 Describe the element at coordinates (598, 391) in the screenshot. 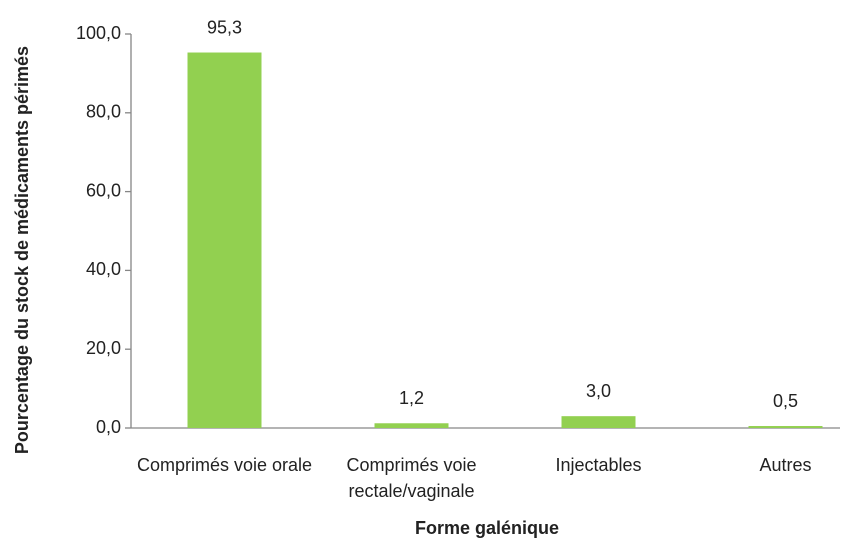

I see `data-label: 3,0` at that location.